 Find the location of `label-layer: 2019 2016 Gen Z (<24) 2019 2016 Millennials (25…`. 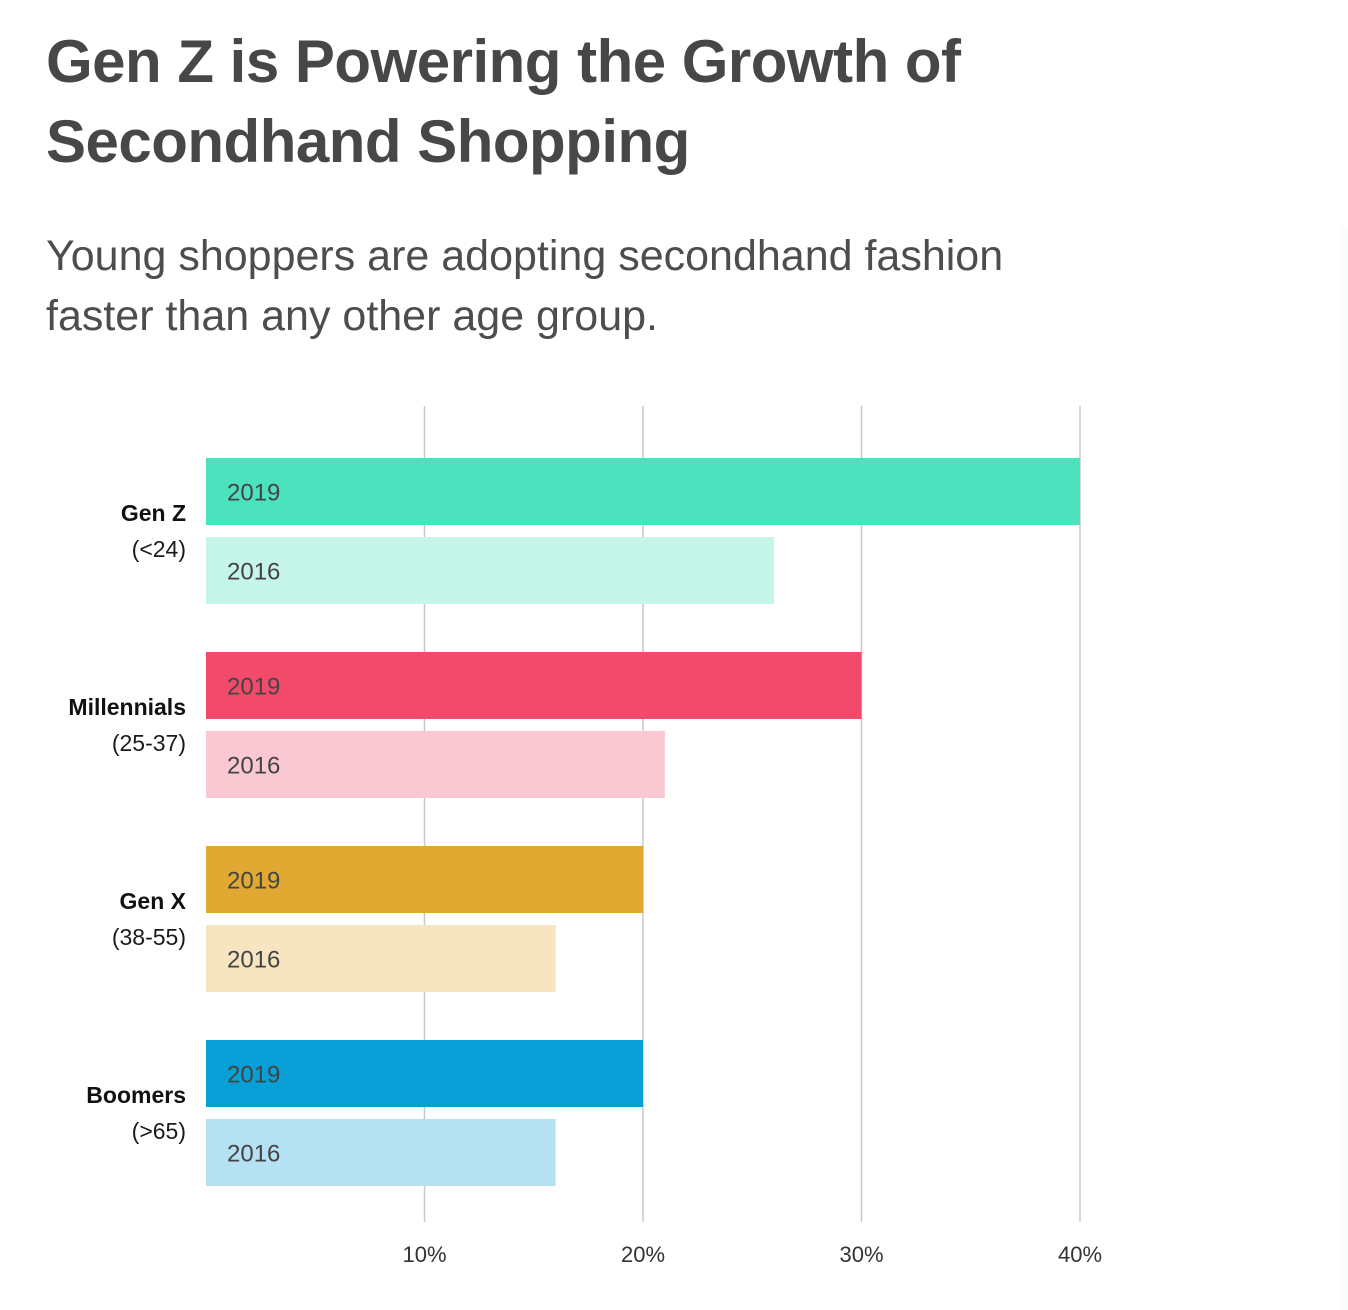

label-layer: 2019 2016 Gen Z (<24) 2019 2016 Millennials (25… is located at coordinates (174, 824).